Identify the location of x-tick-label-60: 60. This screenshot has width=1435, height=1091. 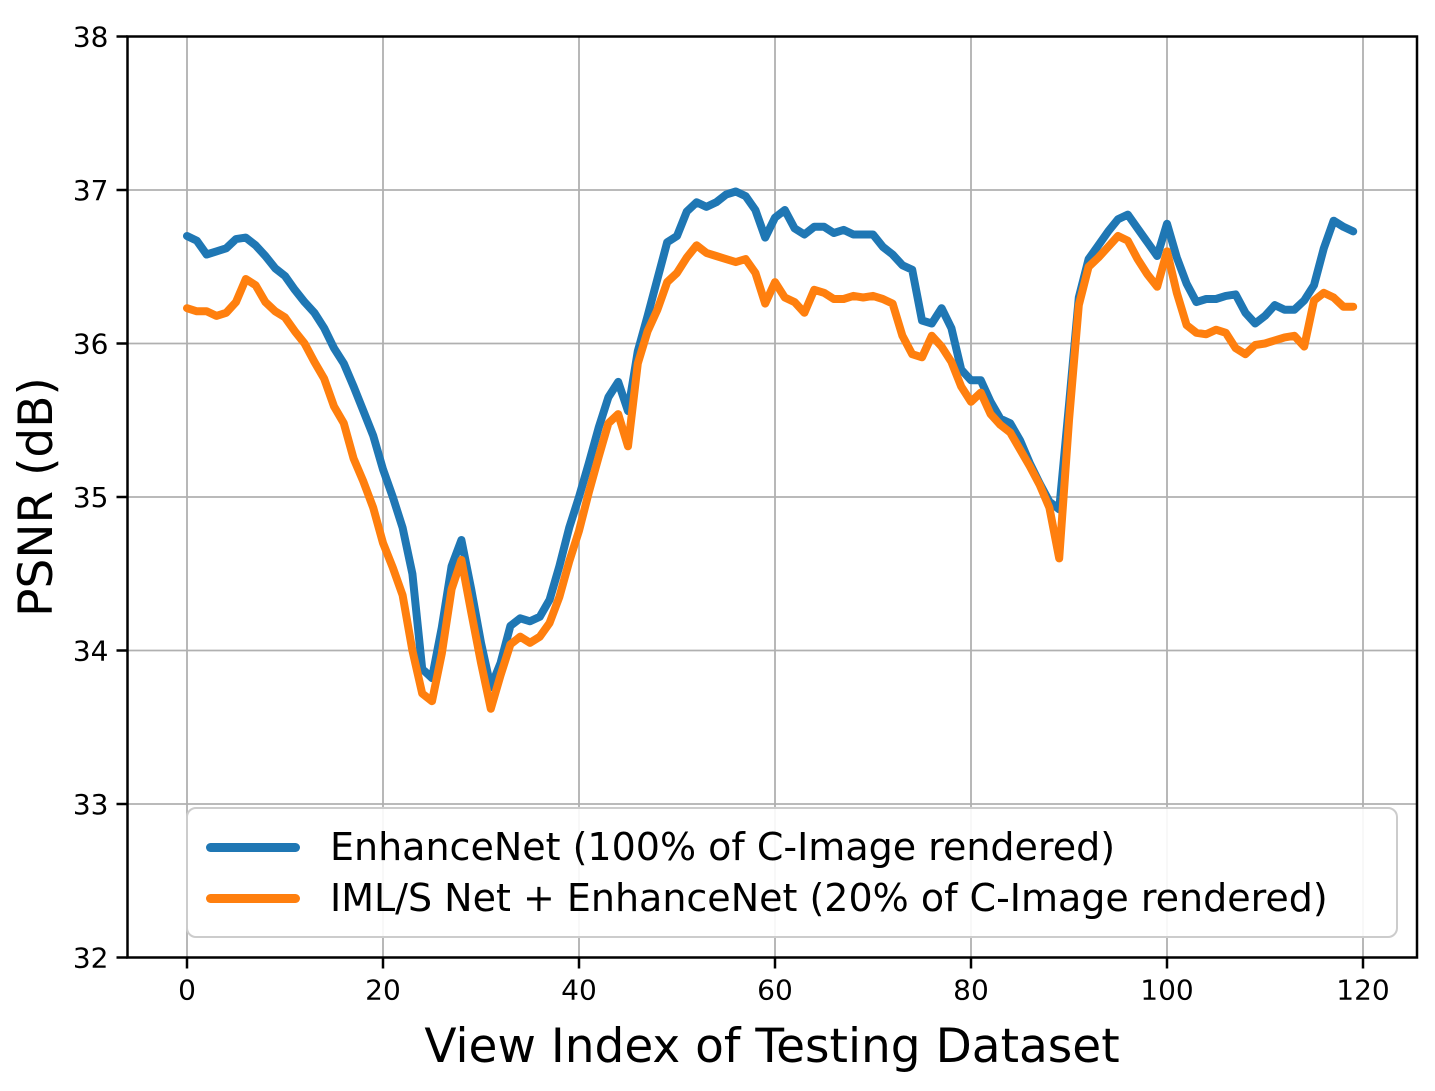
(775, 990).